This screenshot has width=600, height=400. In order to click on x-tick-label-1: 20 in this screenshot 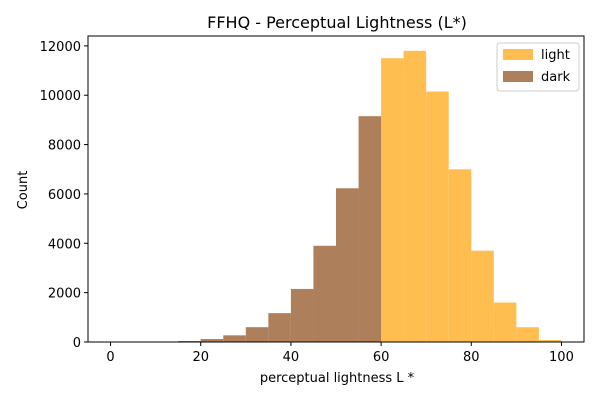, I will do `click(200, 357)`.